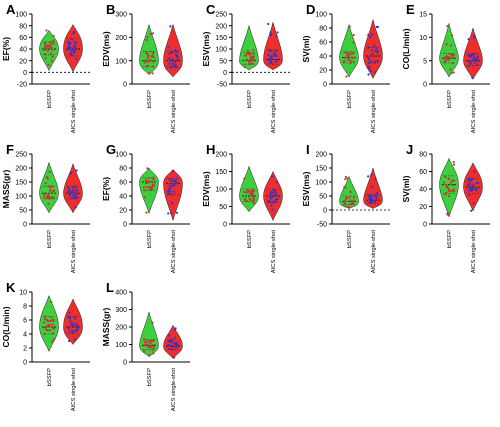  I want to click on panel-letter: H, so click(210, 149).